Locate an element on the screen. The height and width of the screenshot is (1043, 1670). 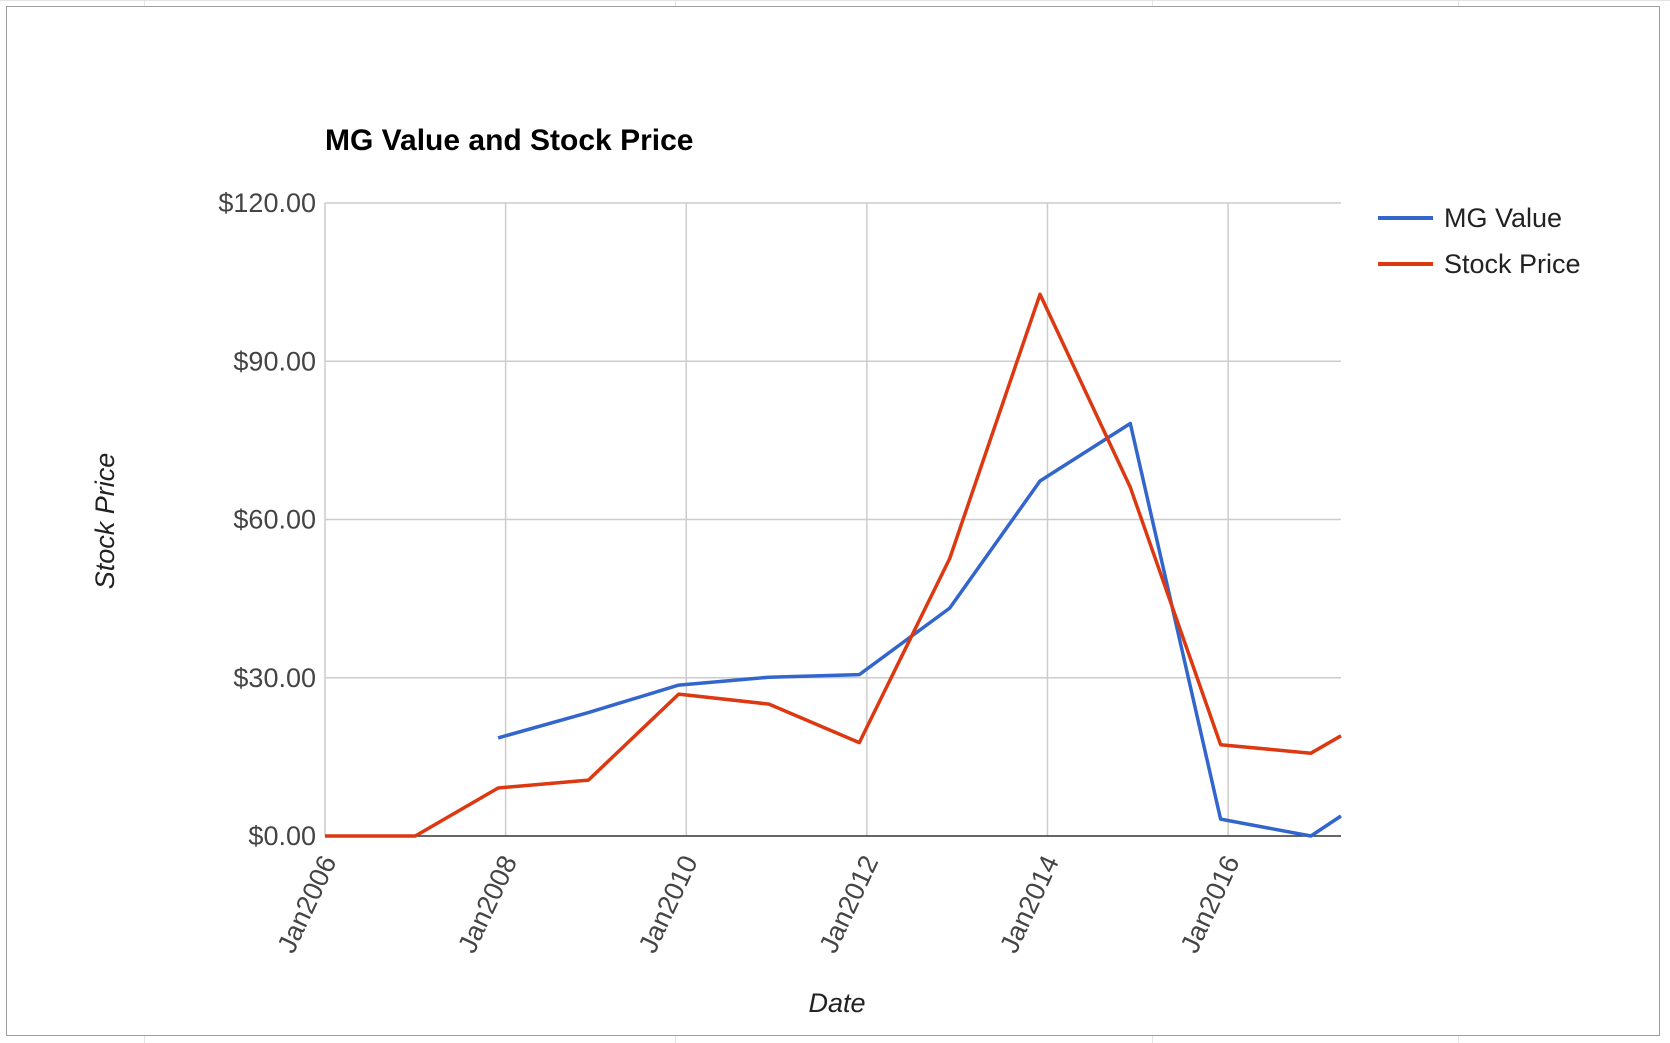
chart-title: MG Value and Stock Price is located at coordinates (509, 140).